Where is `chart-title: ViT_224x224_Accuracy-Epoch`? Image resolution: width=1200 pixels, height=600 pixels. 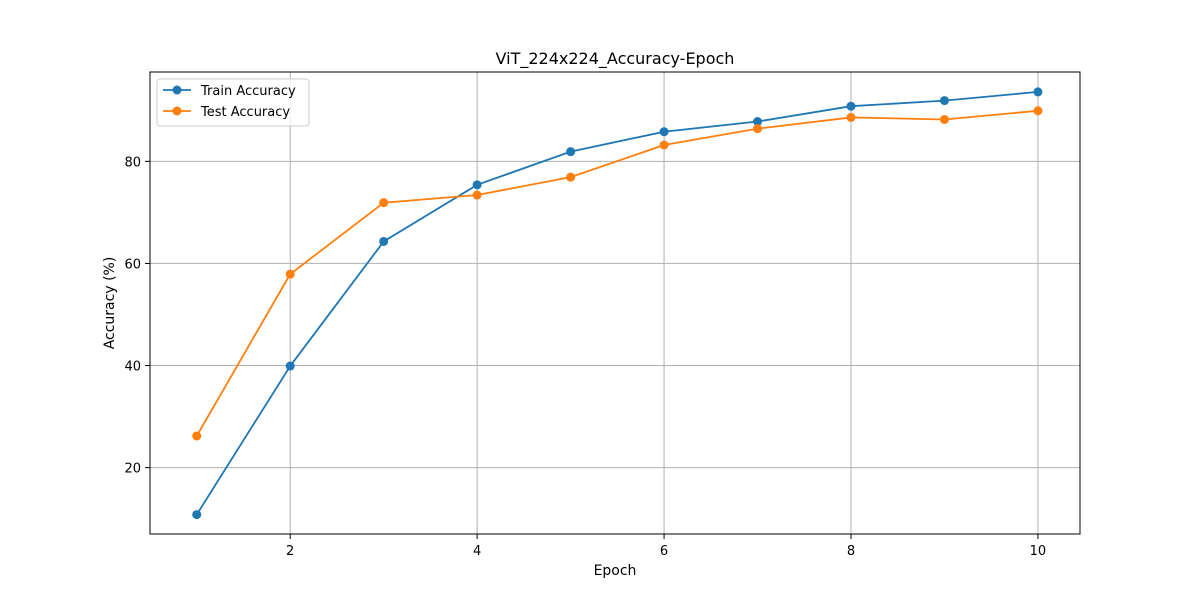
chart-title: ViT_224x224_Accuracy-Epoch is located at coordinates (615, 59).